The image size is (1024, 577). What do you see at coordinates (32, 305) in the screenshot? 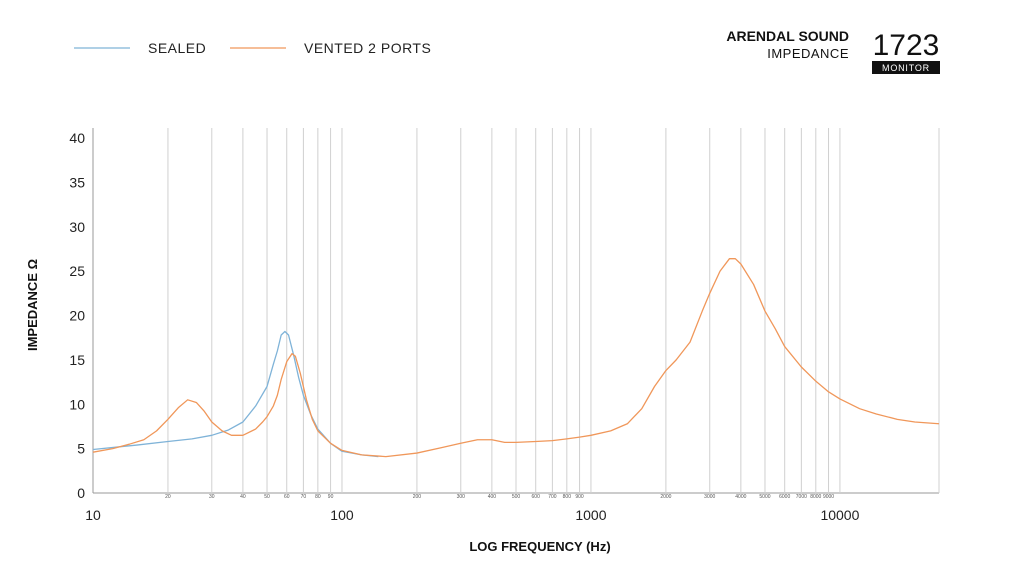
I see `y-axis-title: IMPEDANCE Ω` at bounding box center [32, 305].